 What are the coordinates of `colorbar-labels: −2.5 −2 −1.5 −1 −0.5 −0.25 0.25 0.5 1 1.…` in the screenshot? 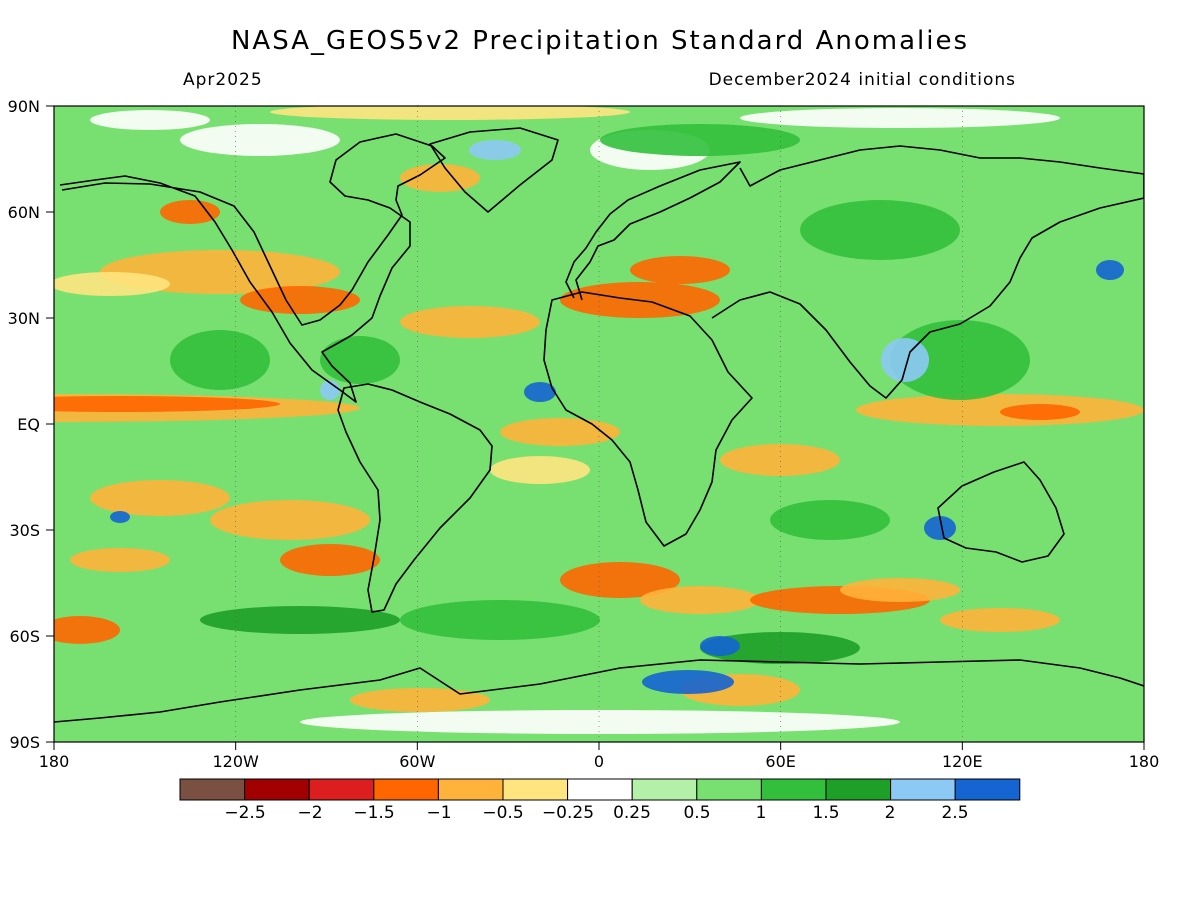 It's located at (596, 813).